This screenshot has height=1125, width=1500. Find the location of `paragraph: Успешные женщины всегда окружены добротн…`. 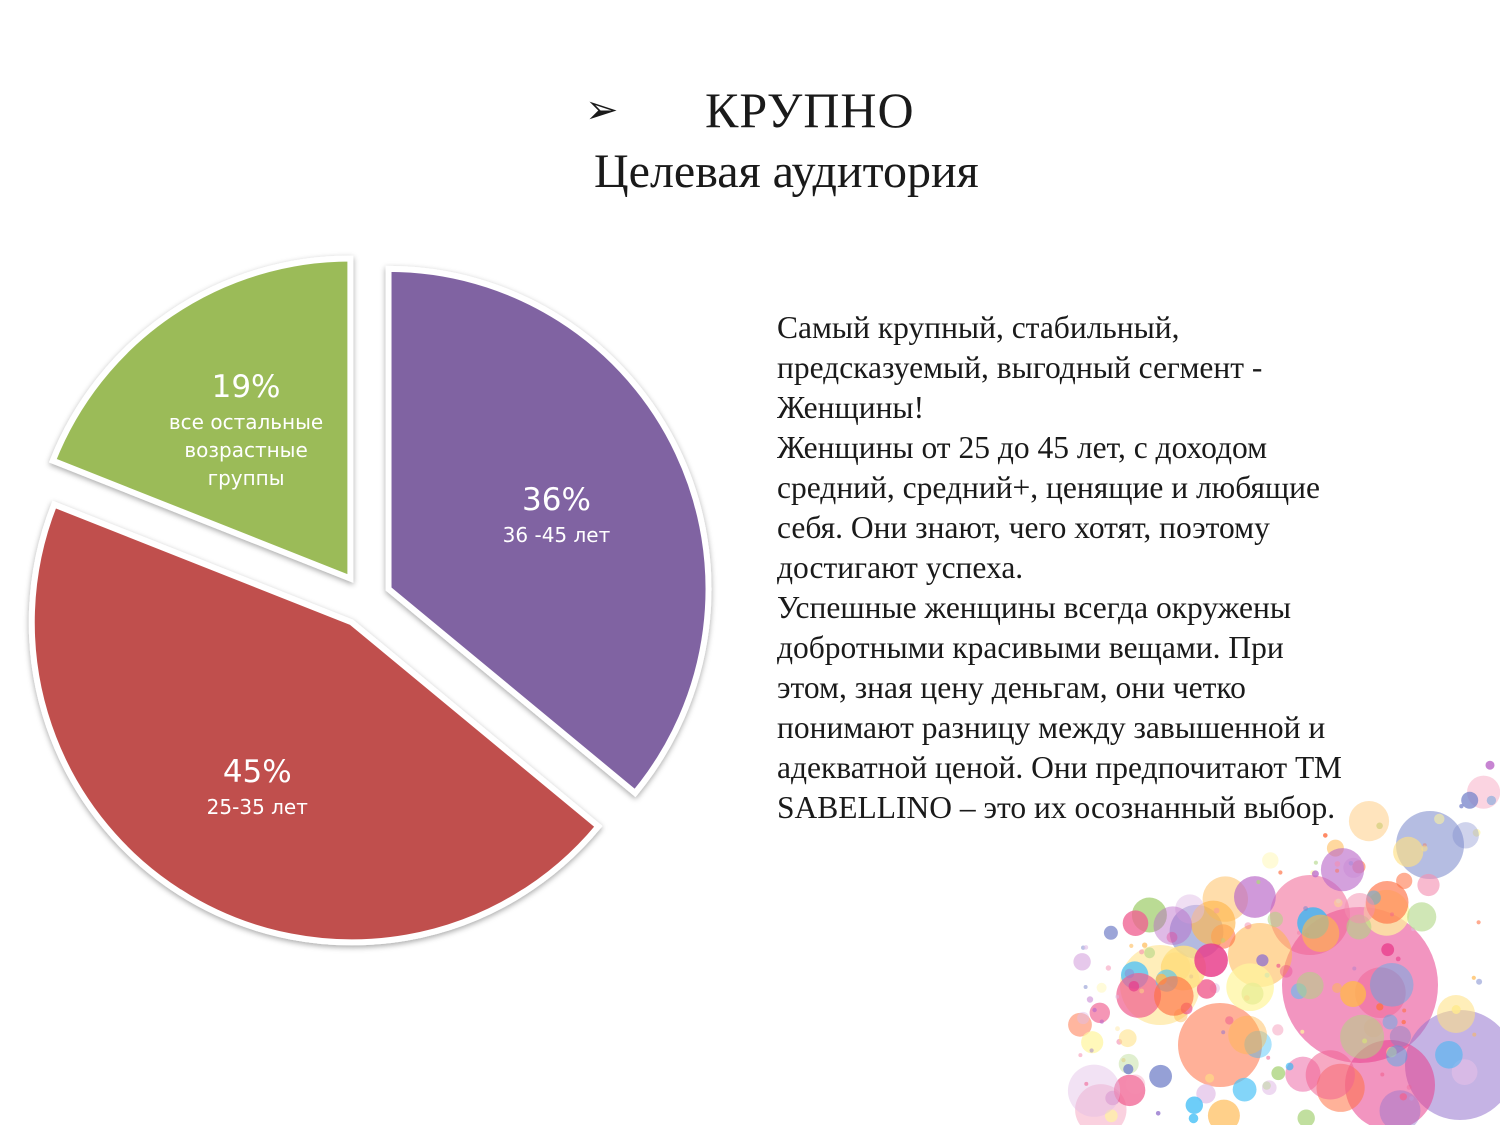

paragraph: Успешные женщины всегда окружены добротн… is located at coordinates (1059, 707).